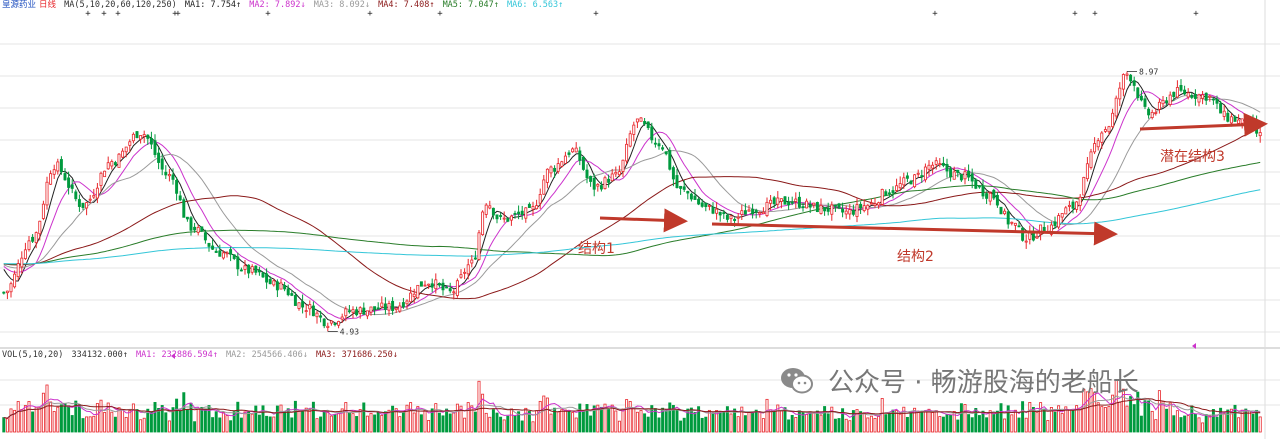 The width and height of the screenshot is (1280, 439). What do you see at coordinates (470, 5) in the screenshot?
I see `ma5-value: MA5: 7.047↑` at bounding box center [470, 5].